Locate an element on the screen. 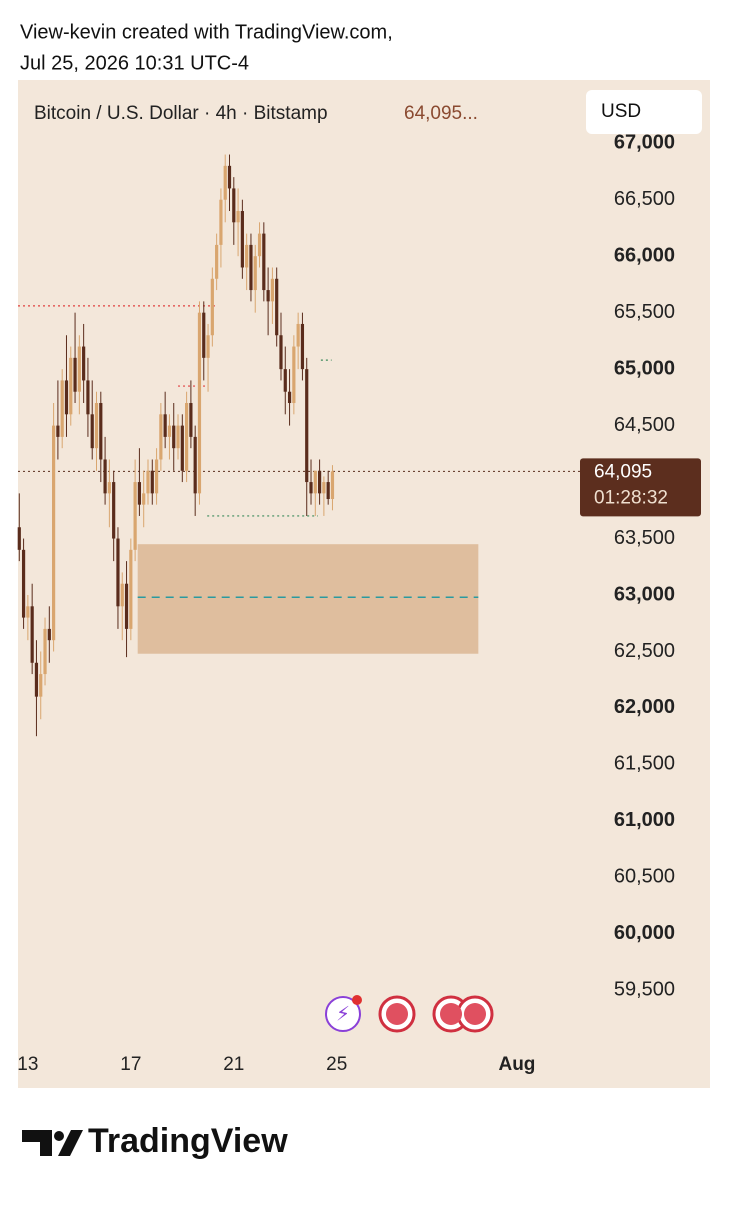  chart-title: Bitcoin / U.S. Dollar · 4h · Bitstamp is located at coordinates (181, 113).